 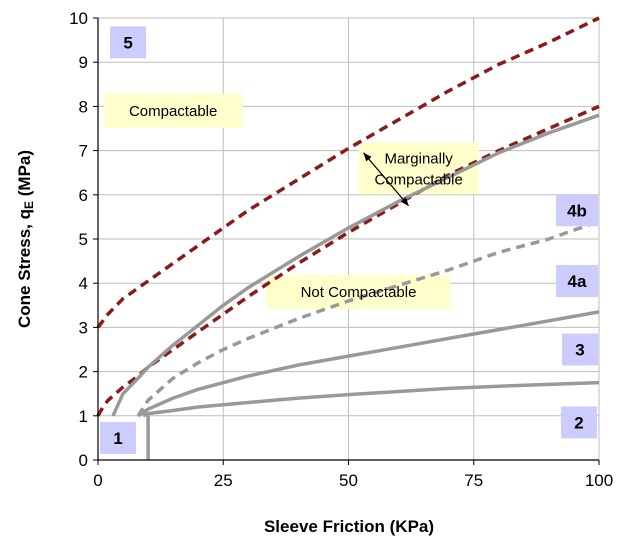 I want to click on y-tick-label: 3, so click(x=83, y=327).